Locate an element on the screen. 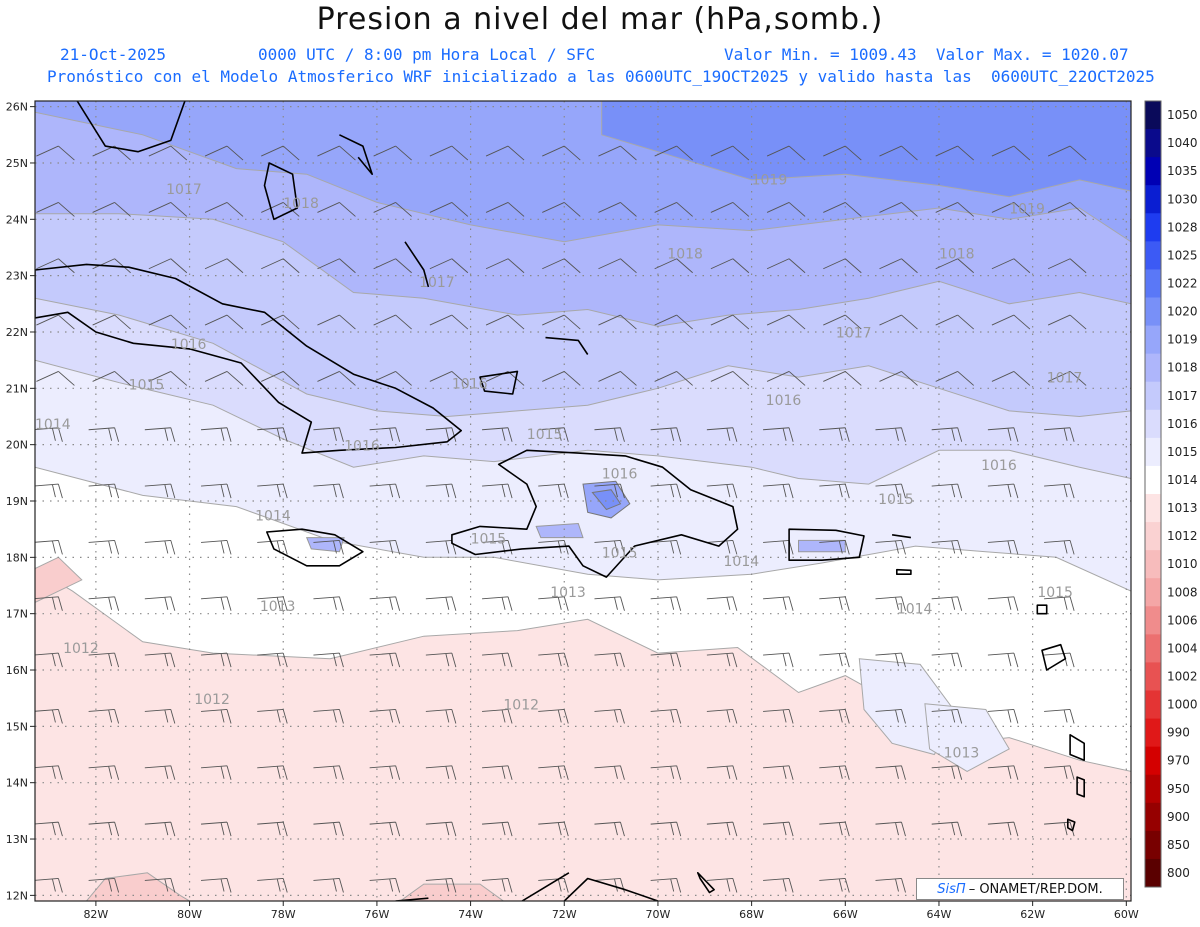 The width and height of the screenshot is (1200, 927). contour-label-1016: 1016 is located at coordinates (189, 345).